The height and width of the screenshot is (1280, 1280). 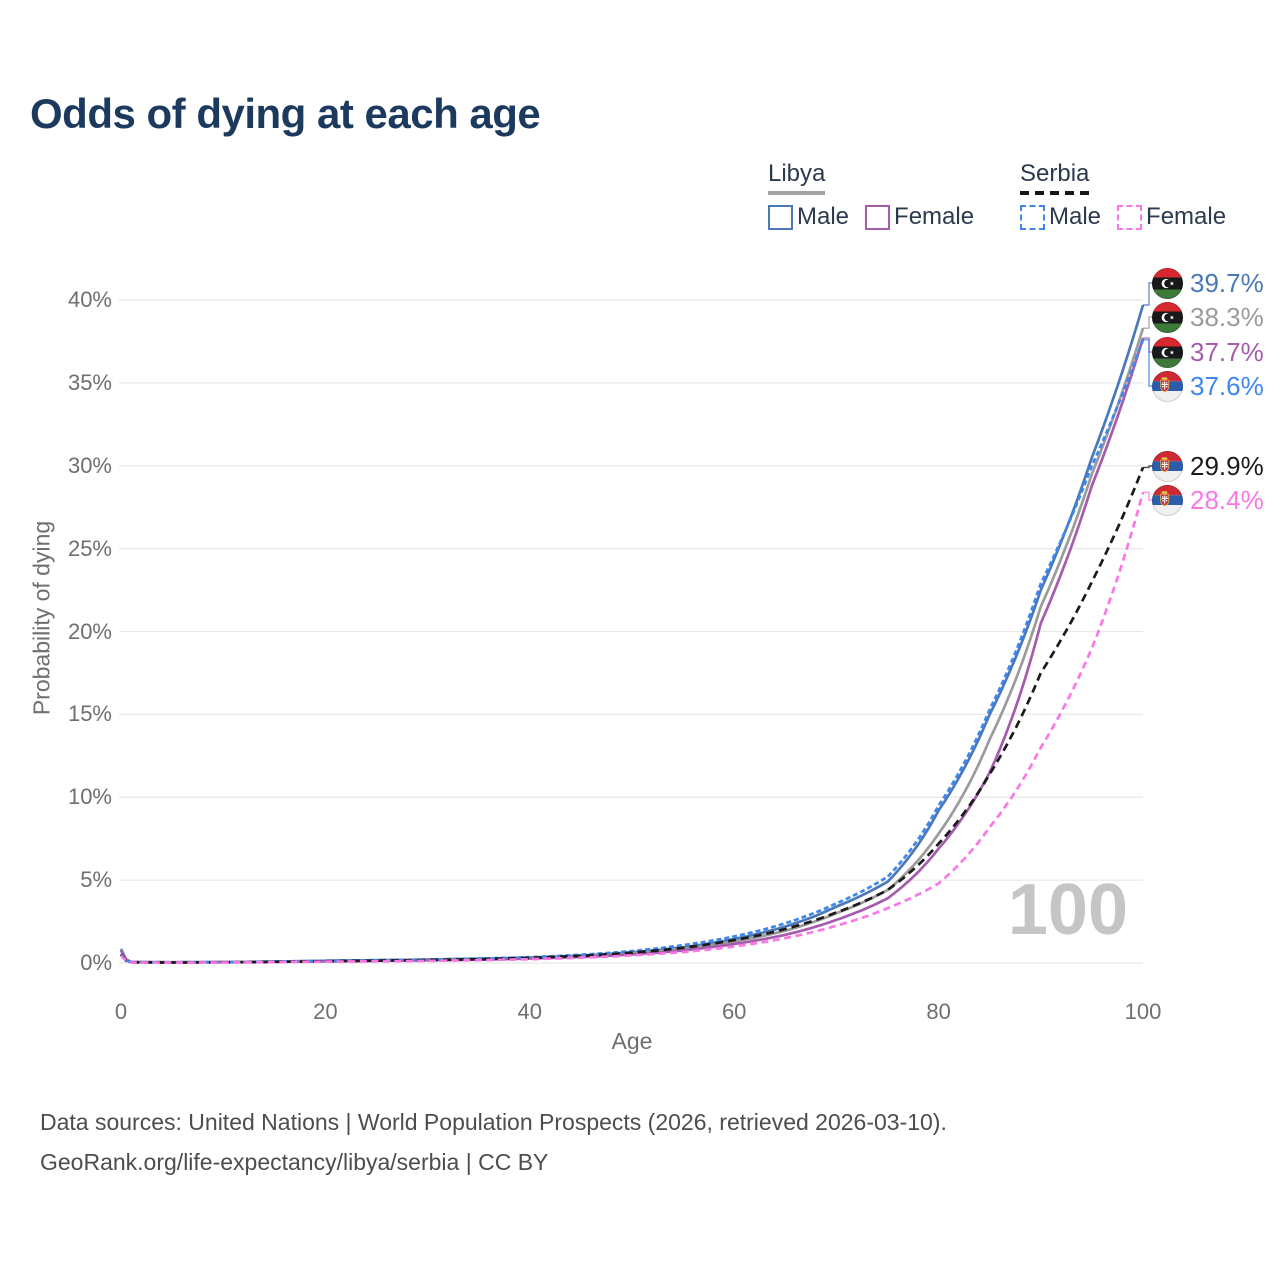 What do you see at coordinates (1227, 385) in the screenshot?
I see `end-label-value: 37.6%` at bounding box center [1227, 385].